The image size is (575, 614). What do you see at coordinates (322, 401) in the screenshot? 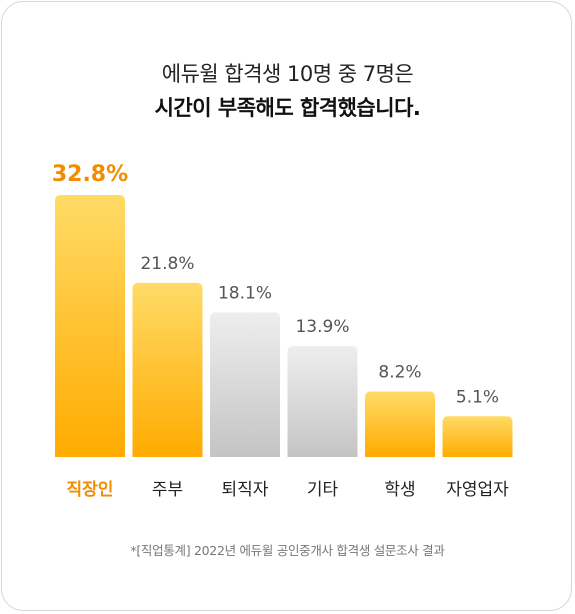
I see `bar-기타` at bounding box center [322, 401].